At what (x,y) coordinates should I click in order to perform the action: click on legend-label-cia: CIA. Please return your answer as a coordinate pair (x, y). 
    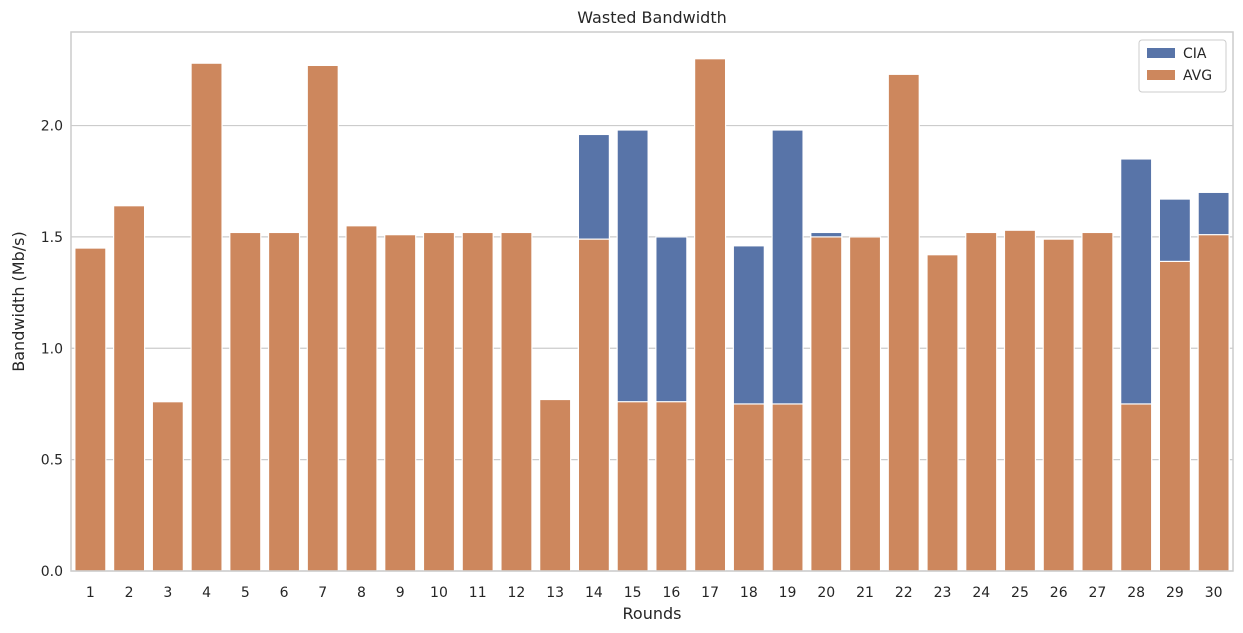
    Looking at the image, I should click on (1195, 54).